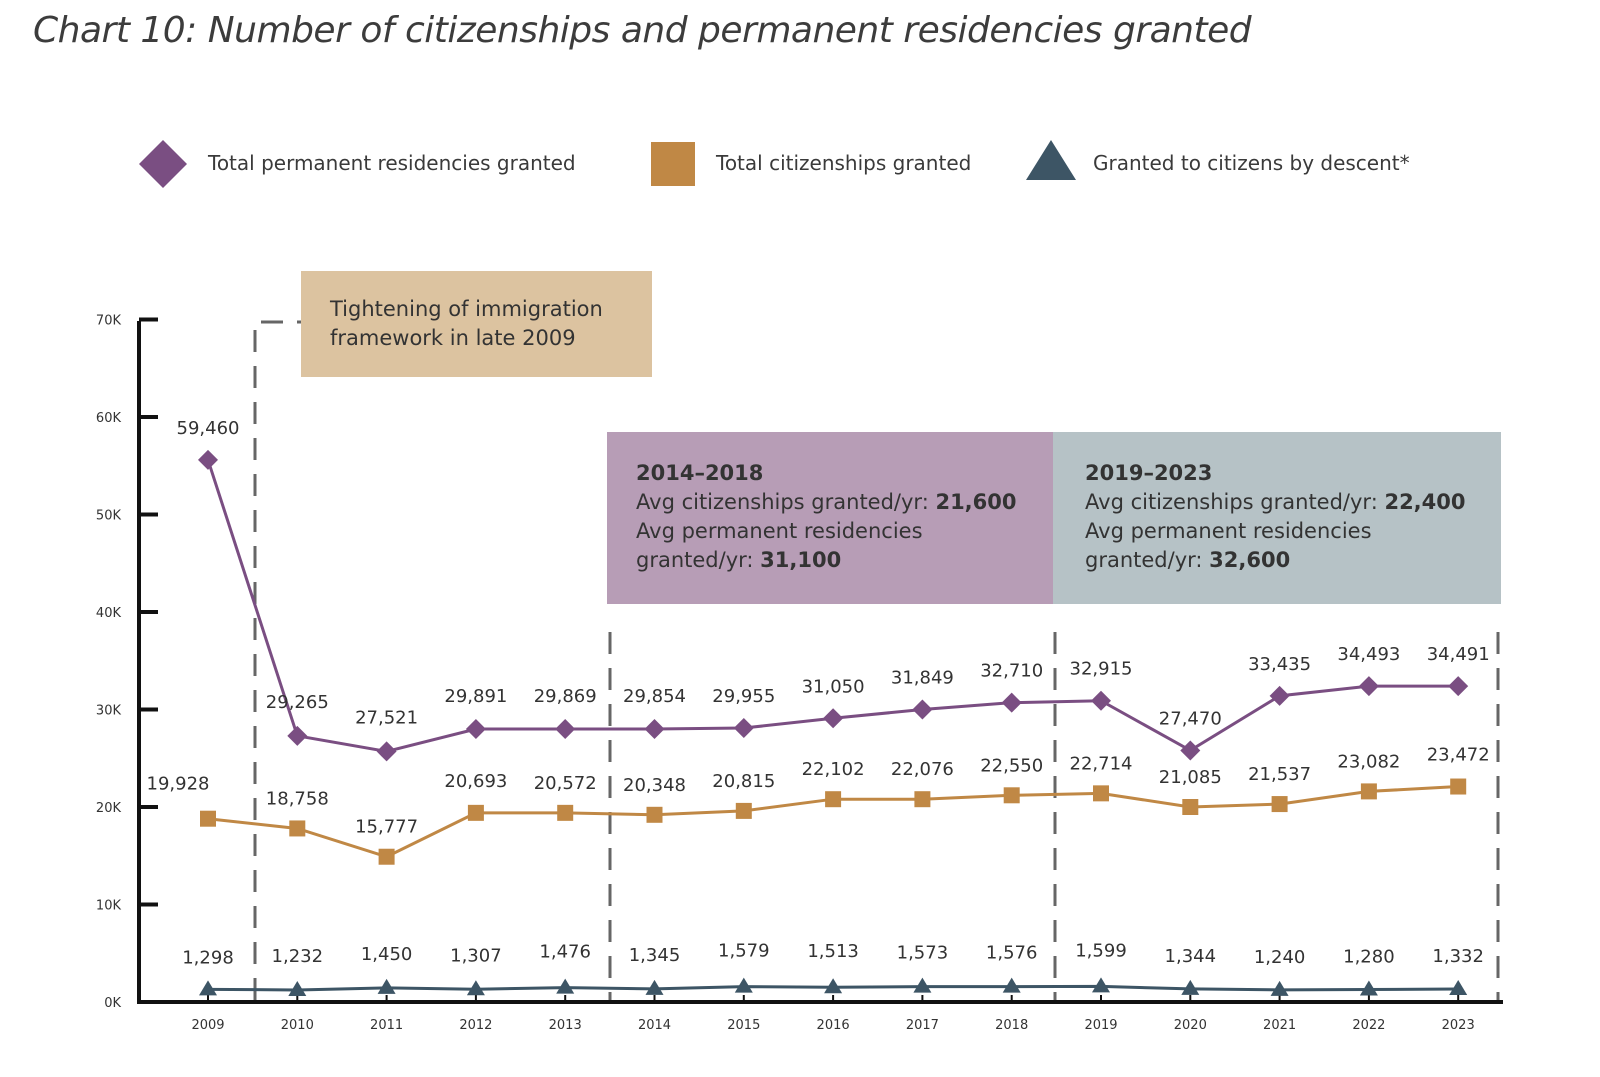  What do you see at coordinates (1011, 765) in the screenshot?
I see `data-label: 22,550` at bounding box center [1011, 765].